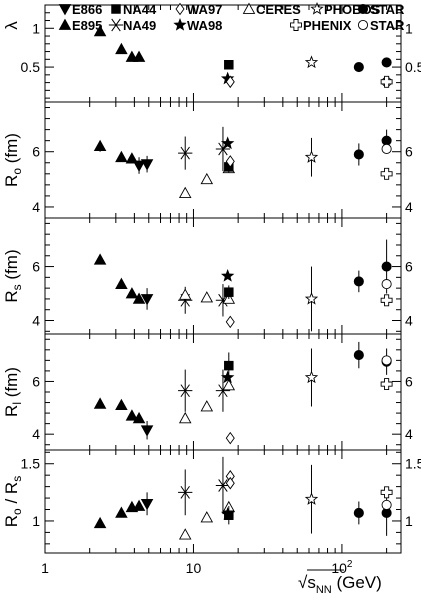 This screenshot has height=600, width=421. What do you see at coordinates (31, 67) in the screenshot?
I see `y-tick-label-left: 0.5` at bounding box center [31, 67].